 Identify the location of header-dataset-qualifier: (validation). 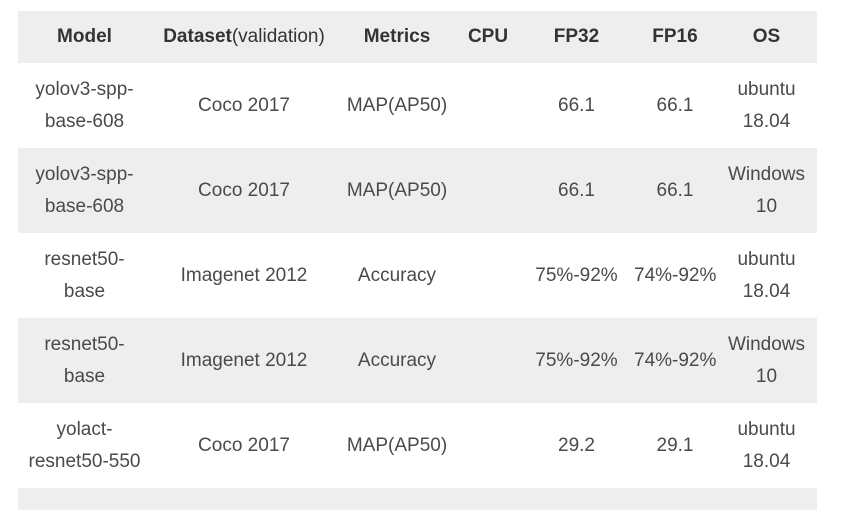
(278, 36).